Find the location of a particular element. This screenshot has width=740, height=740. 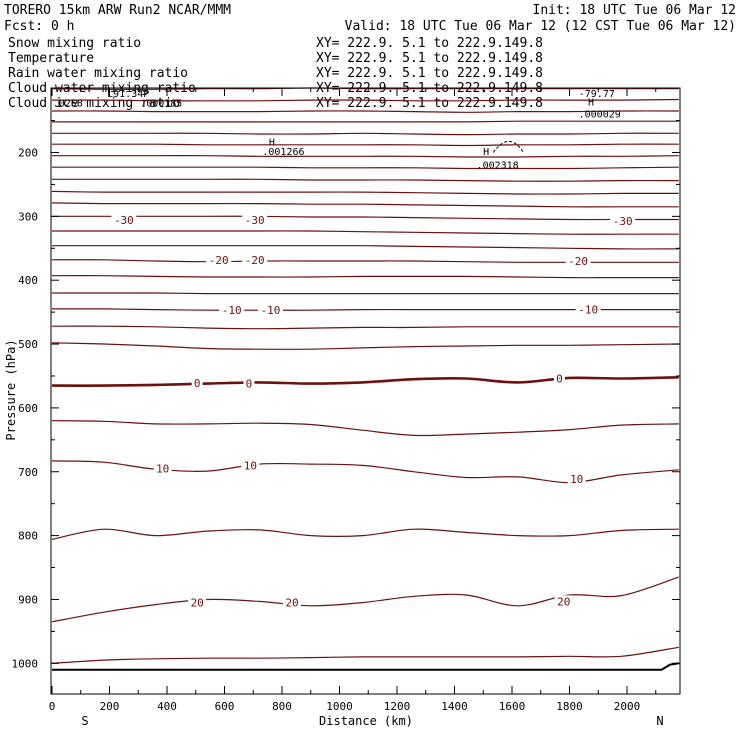

x-tick-label: 1400 is located at coordinates (454, 706).